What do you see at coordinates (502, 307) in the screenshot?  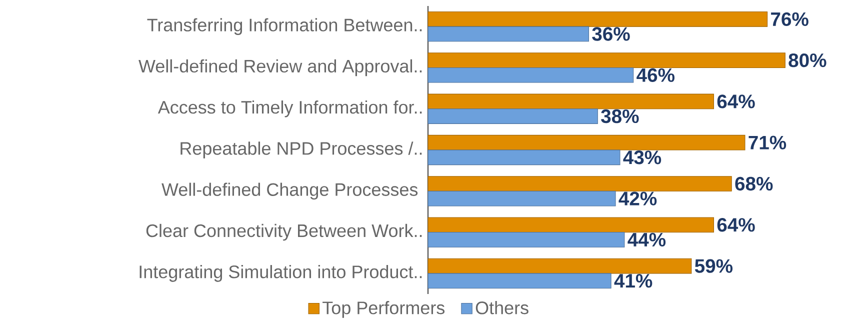 I see `legend-label: Others` at bounding box center [502, 307].